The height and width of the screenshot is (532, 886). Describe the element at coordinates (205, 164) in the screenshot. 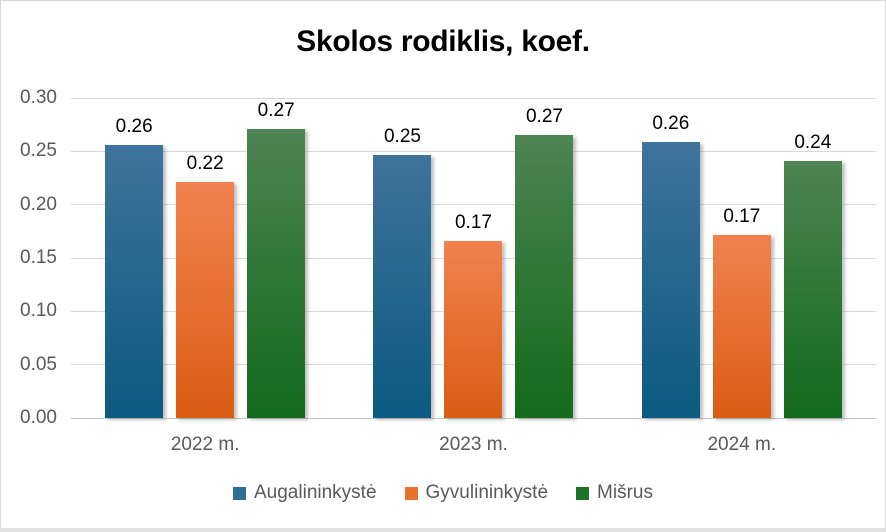

I see `bar-value-label: 0.22` at that location.